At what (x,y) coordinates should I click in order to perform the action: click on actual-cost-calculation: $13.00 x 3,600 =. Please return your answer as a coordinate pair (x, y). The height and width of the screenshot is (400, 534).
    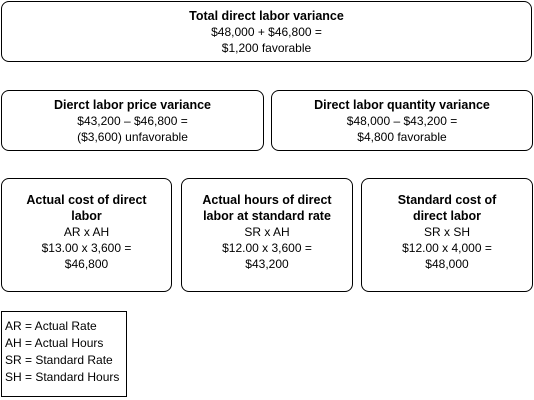
    Looking at the image, I should click on (86, 248).